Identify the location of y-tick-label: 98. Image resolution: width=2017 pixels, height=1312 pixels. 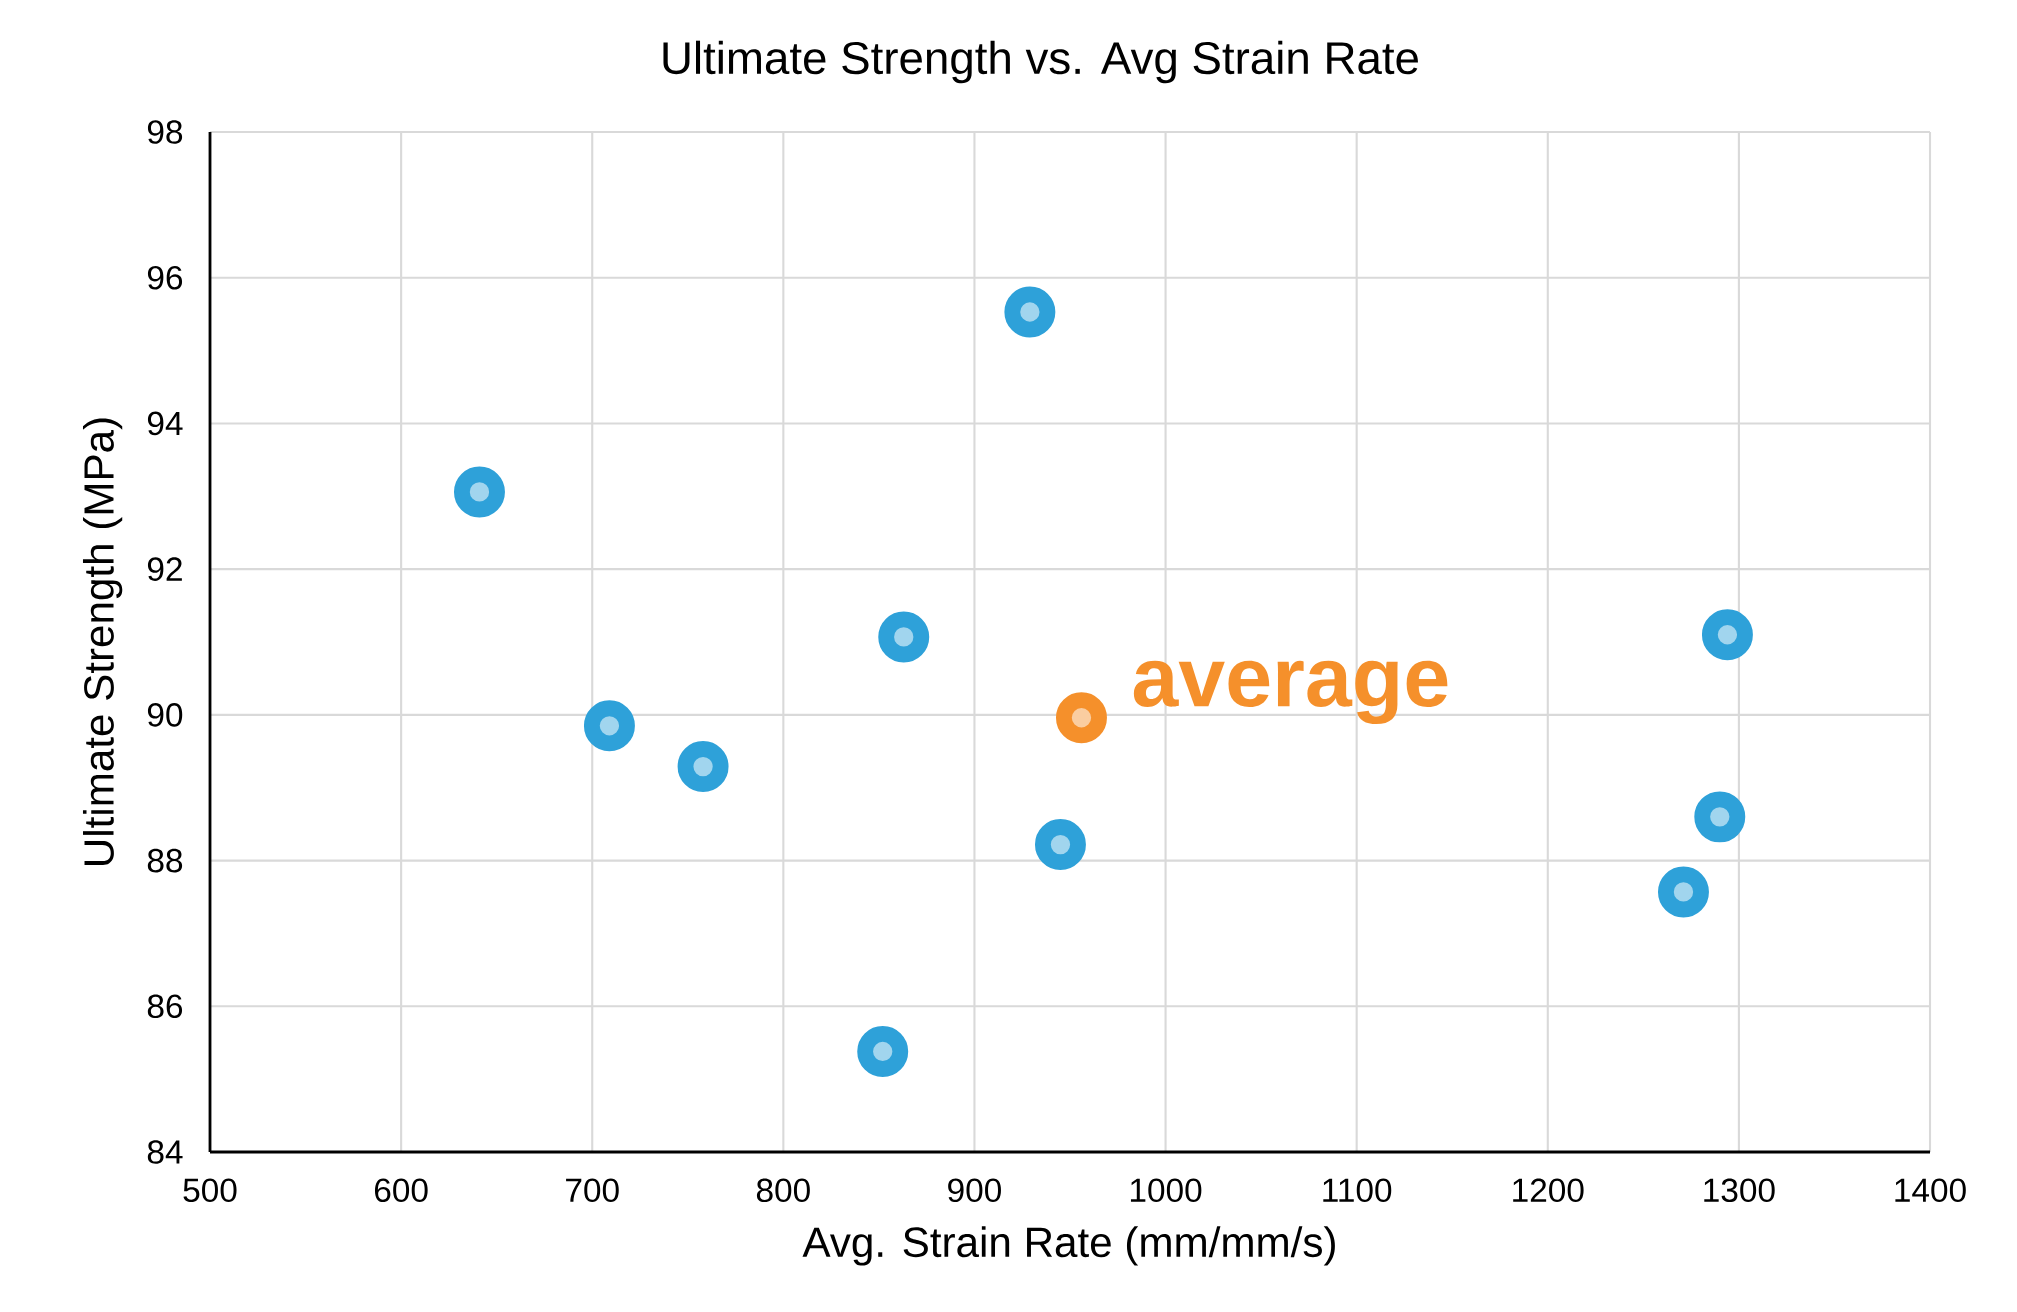
(165, 132).